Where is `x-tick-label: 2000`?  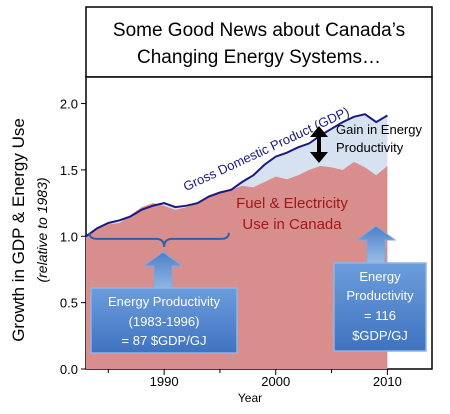 x-tick-label: 2000 is located at coordinates (275, 381).